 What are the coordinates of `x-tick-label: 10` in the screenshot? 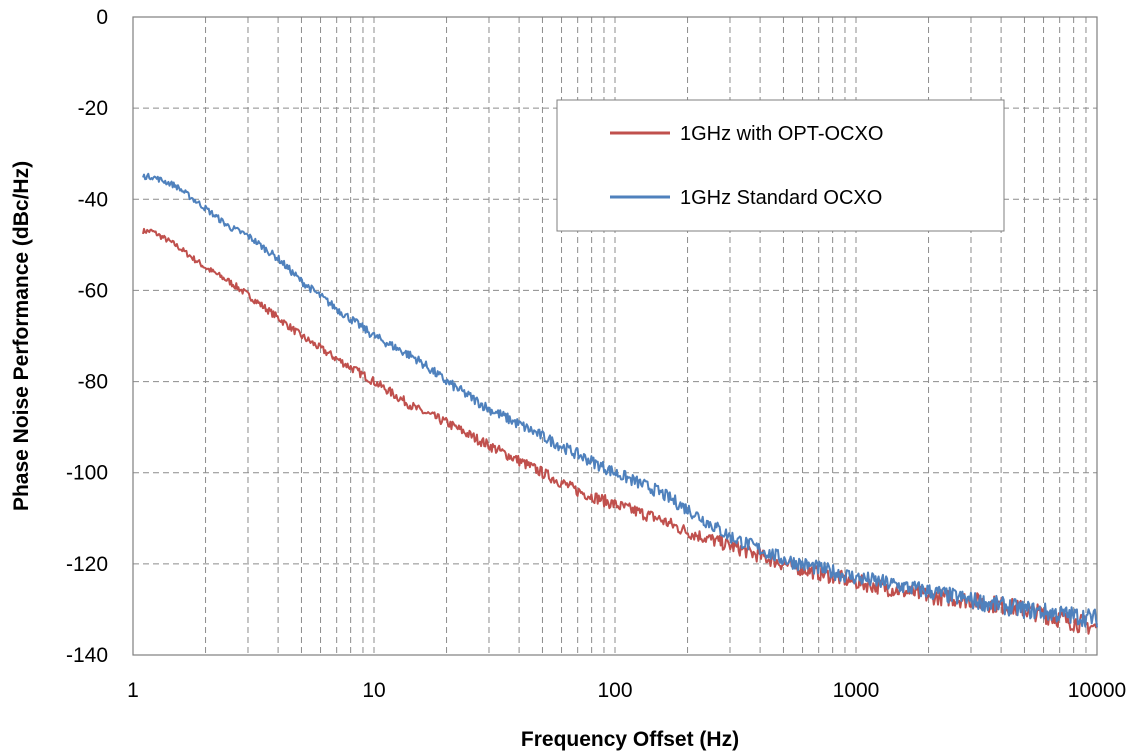 It's located at (373, 690).